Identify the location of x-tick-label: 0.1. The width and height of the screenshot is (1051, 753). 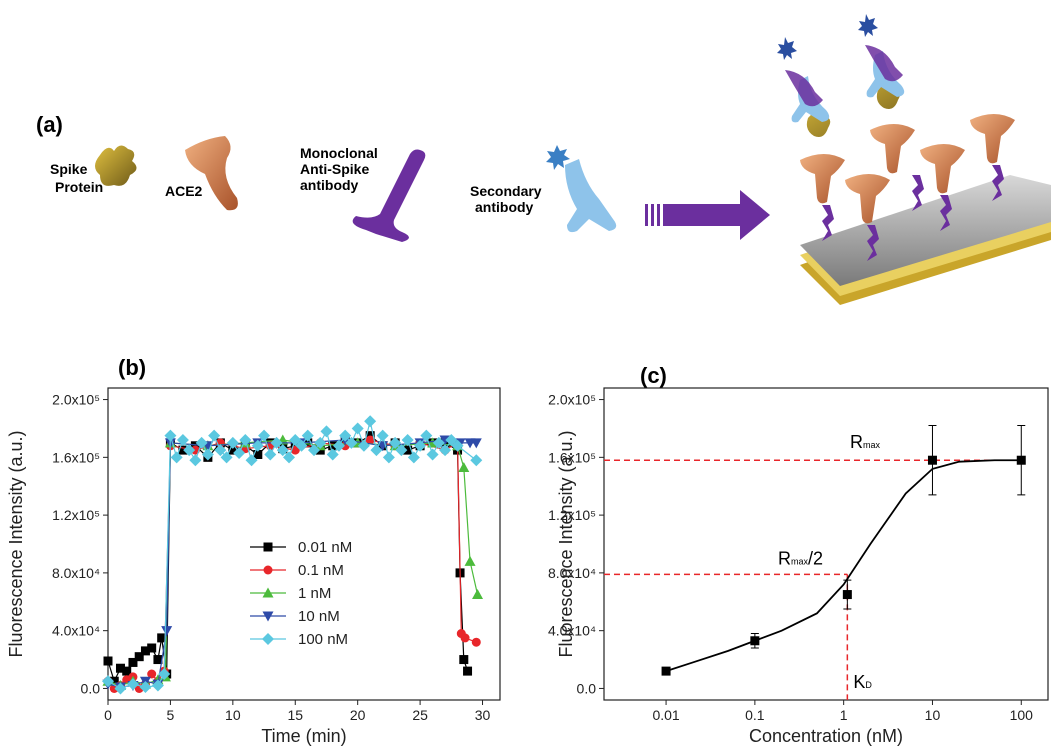
(755, 715).